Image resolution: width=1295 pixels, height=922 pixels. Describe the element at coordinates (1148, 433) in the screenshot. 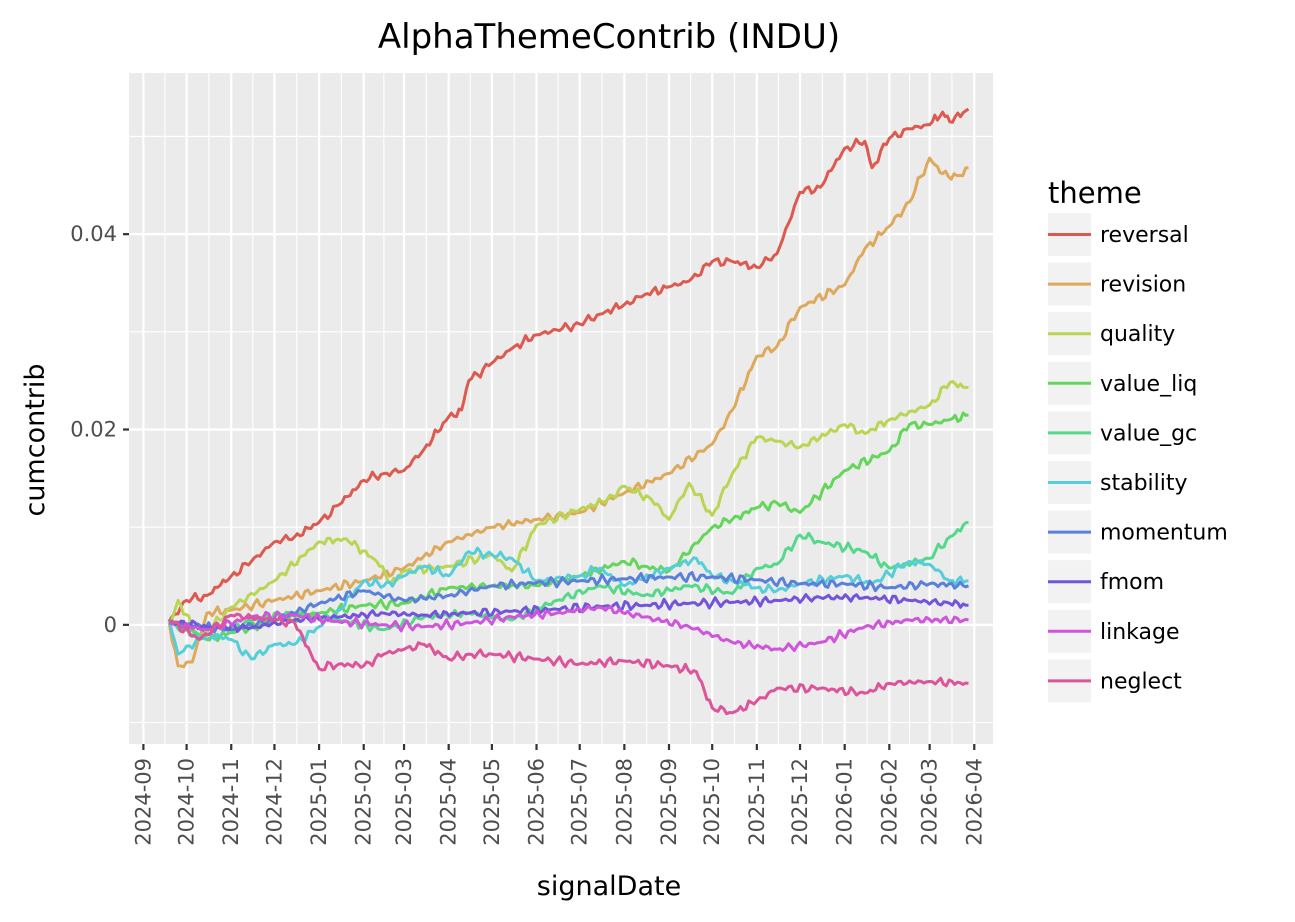

I see `legend-label-value_gc: value_gc` at that location.